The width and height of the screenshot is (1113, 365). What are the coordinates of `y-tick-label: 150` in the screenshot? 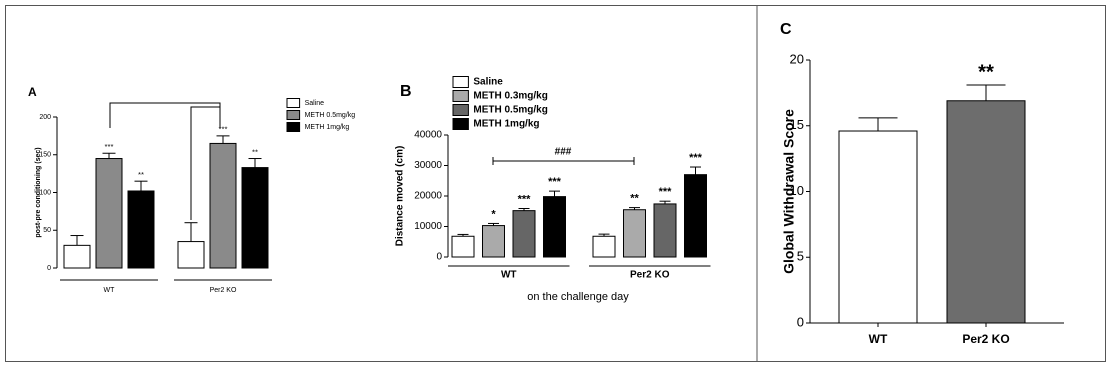 It's located at (45, 155).